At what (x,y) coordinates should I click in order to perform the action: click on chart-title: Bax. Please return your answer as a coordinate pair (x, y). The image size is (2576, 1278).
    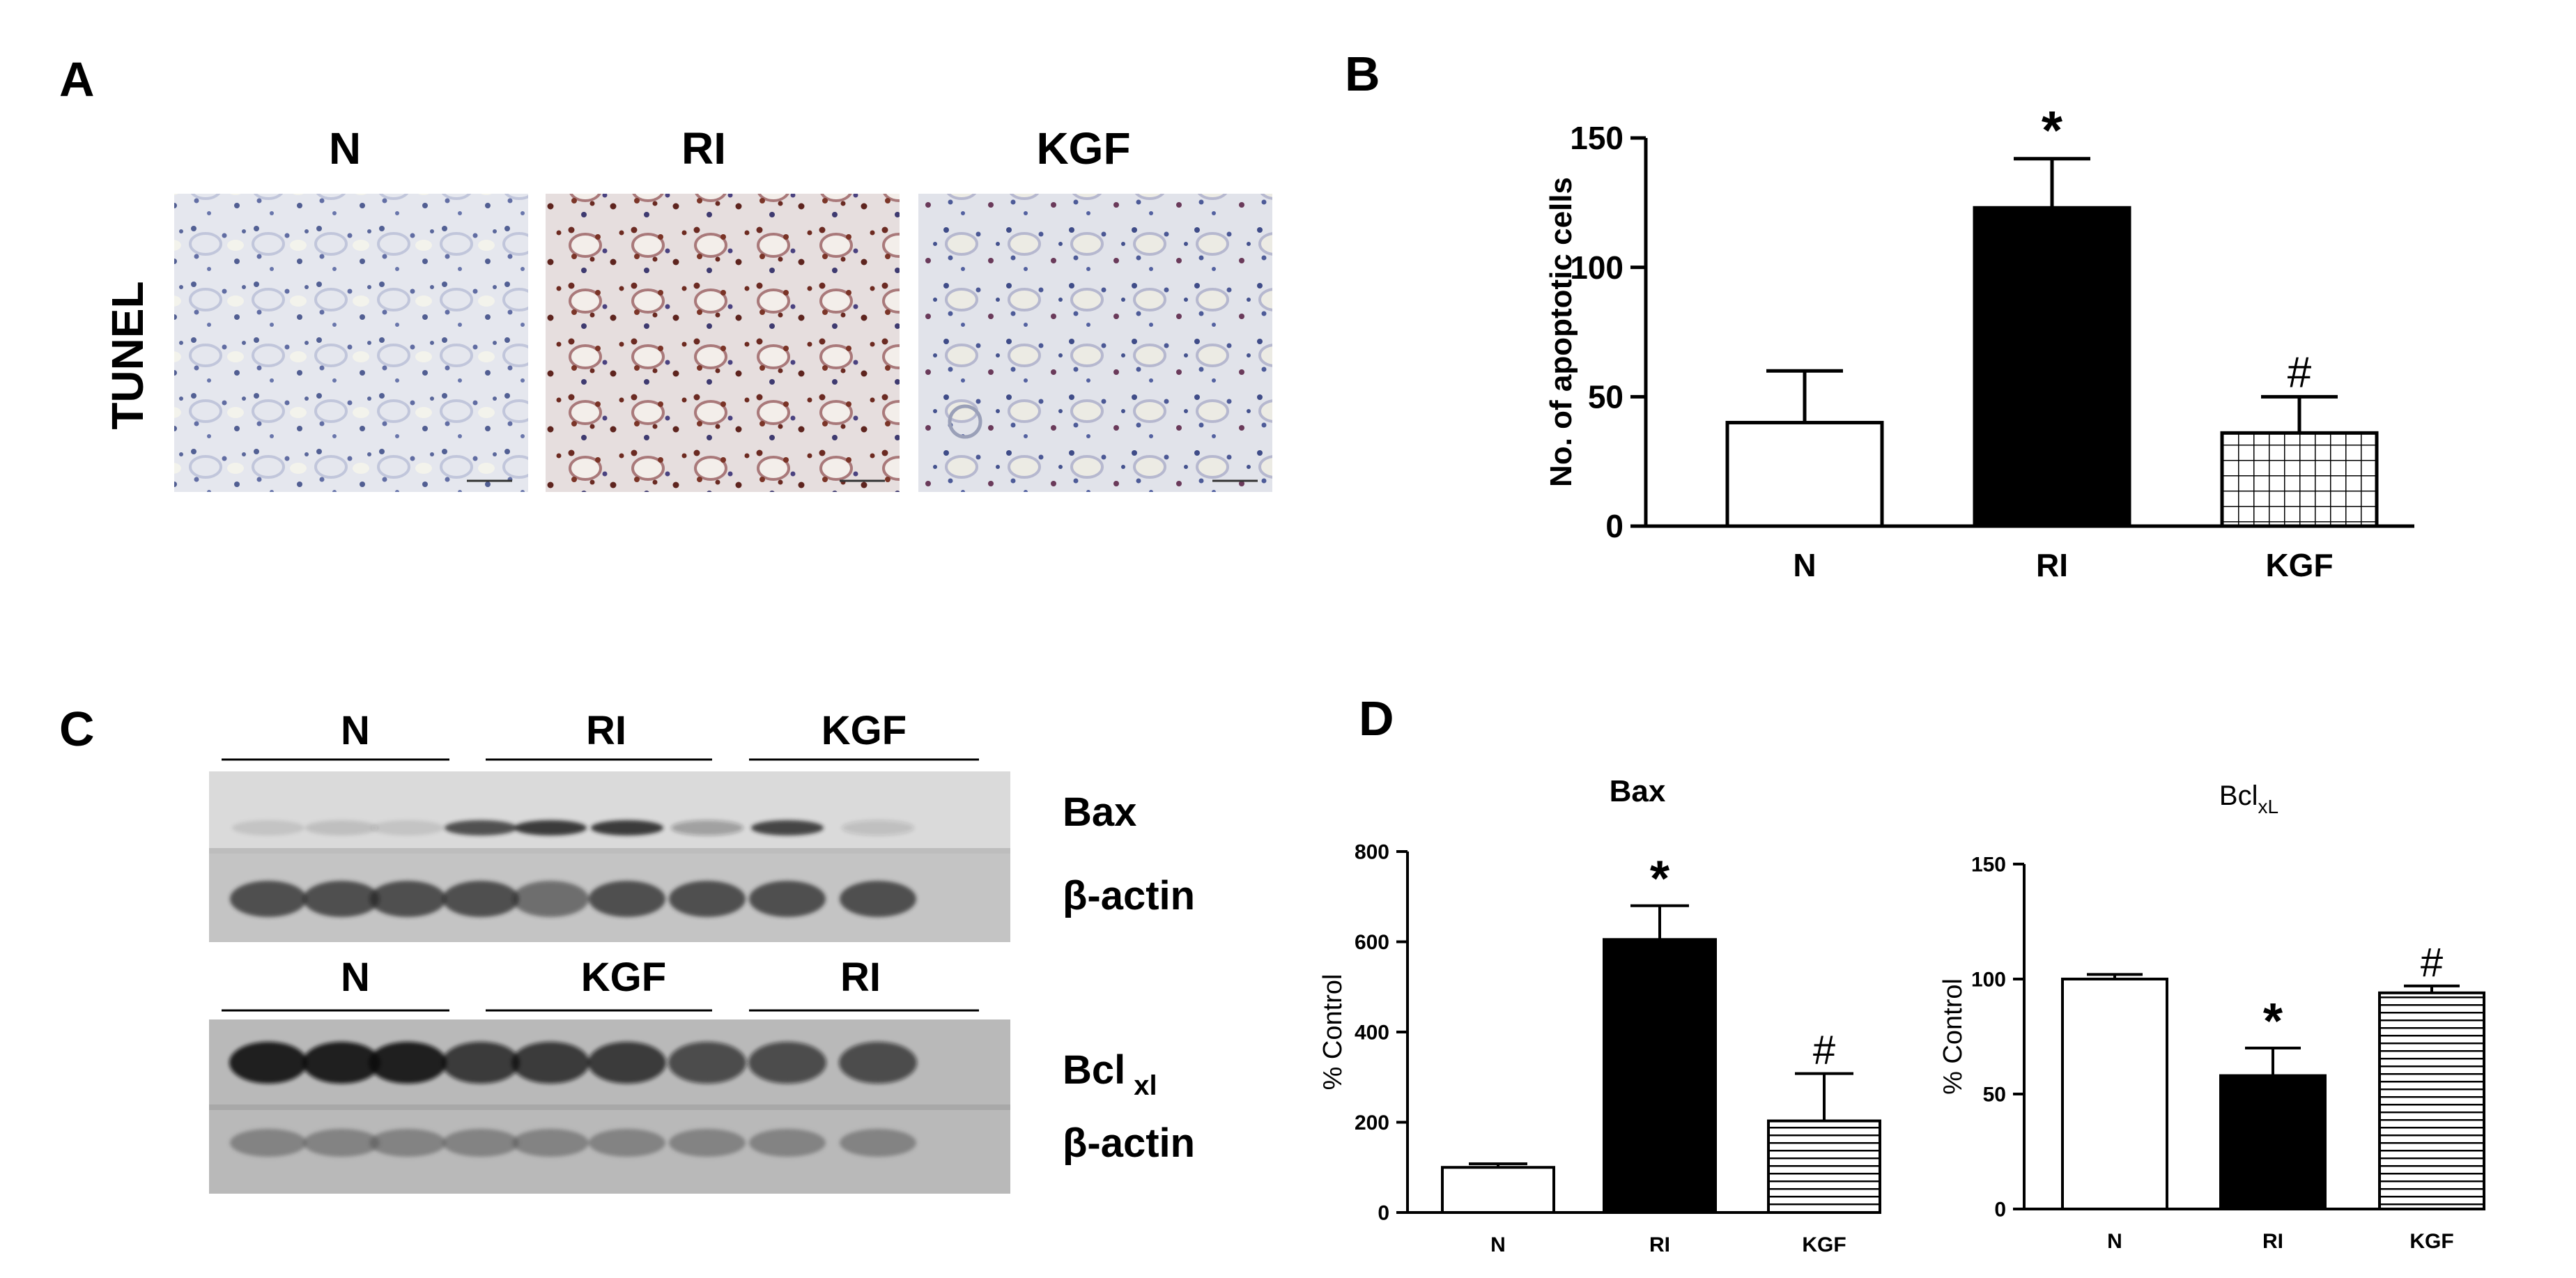
    Looking at the image, I should click on (1638, 791).